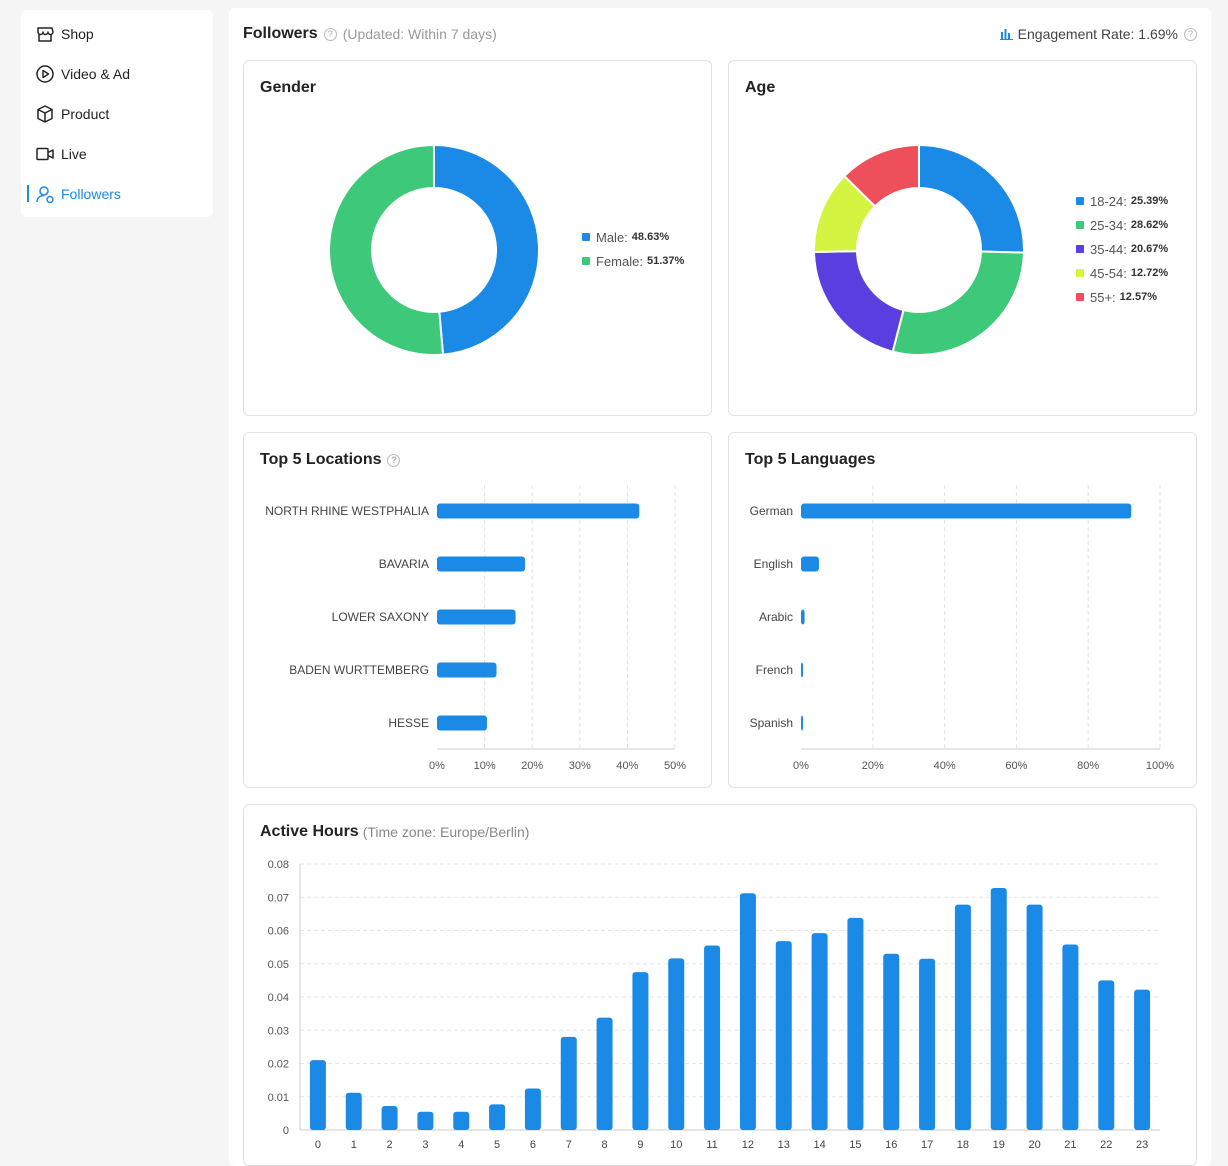 This screenshot has height=1166, width=1228. Describe the element at coordinates (803, 617) in the screenshot. I see `bar-arabic` at that location.